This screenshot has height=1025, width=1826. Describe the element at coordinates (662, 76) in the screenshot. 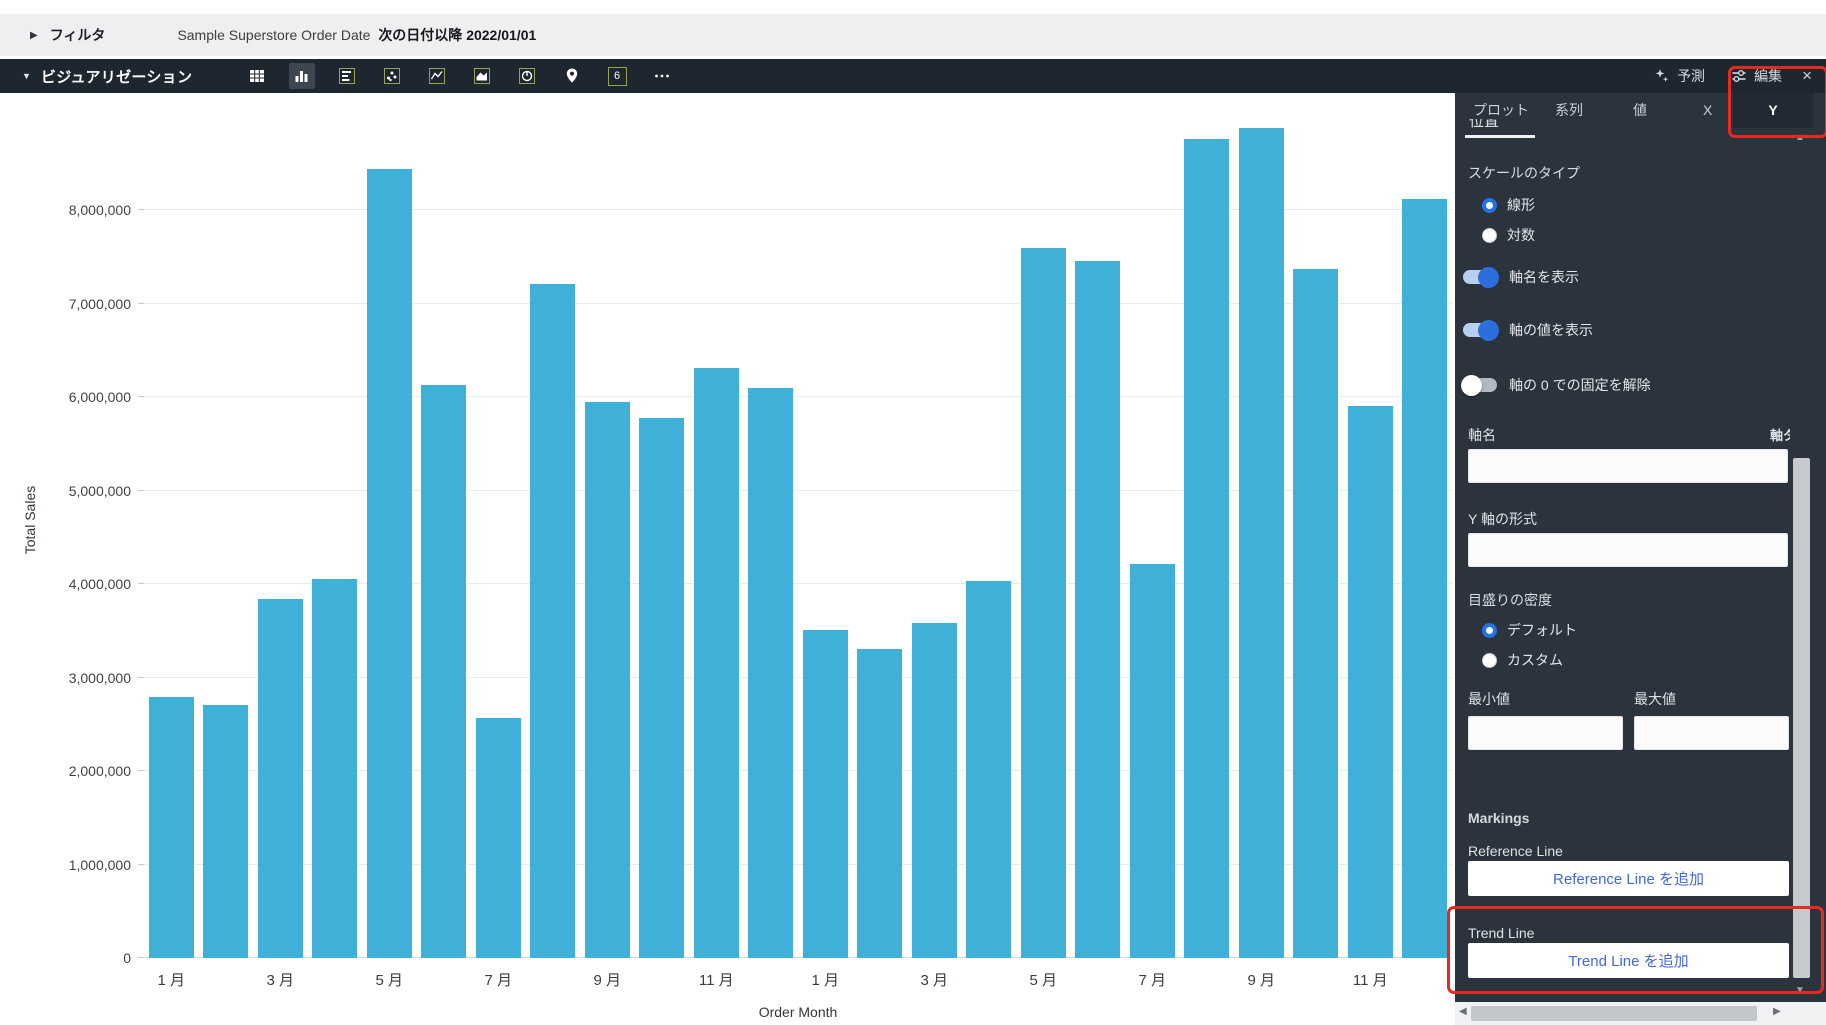

I see `more-icon` at that location.